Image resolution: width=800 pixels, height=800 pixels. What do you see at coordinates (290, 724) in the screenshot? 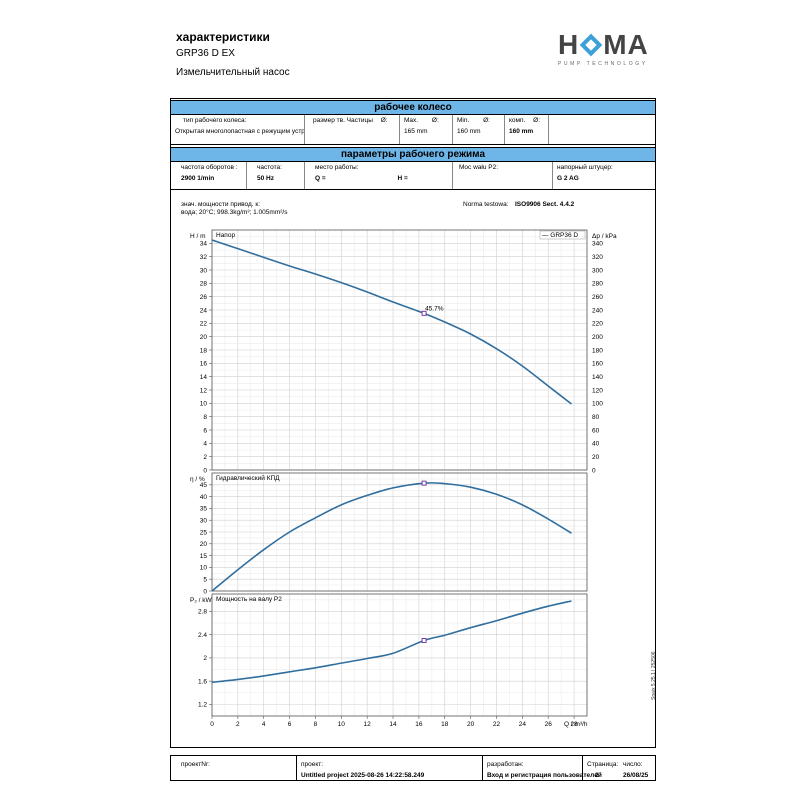
I see `x-tick-label: 6` at bounding box center [290, 724].